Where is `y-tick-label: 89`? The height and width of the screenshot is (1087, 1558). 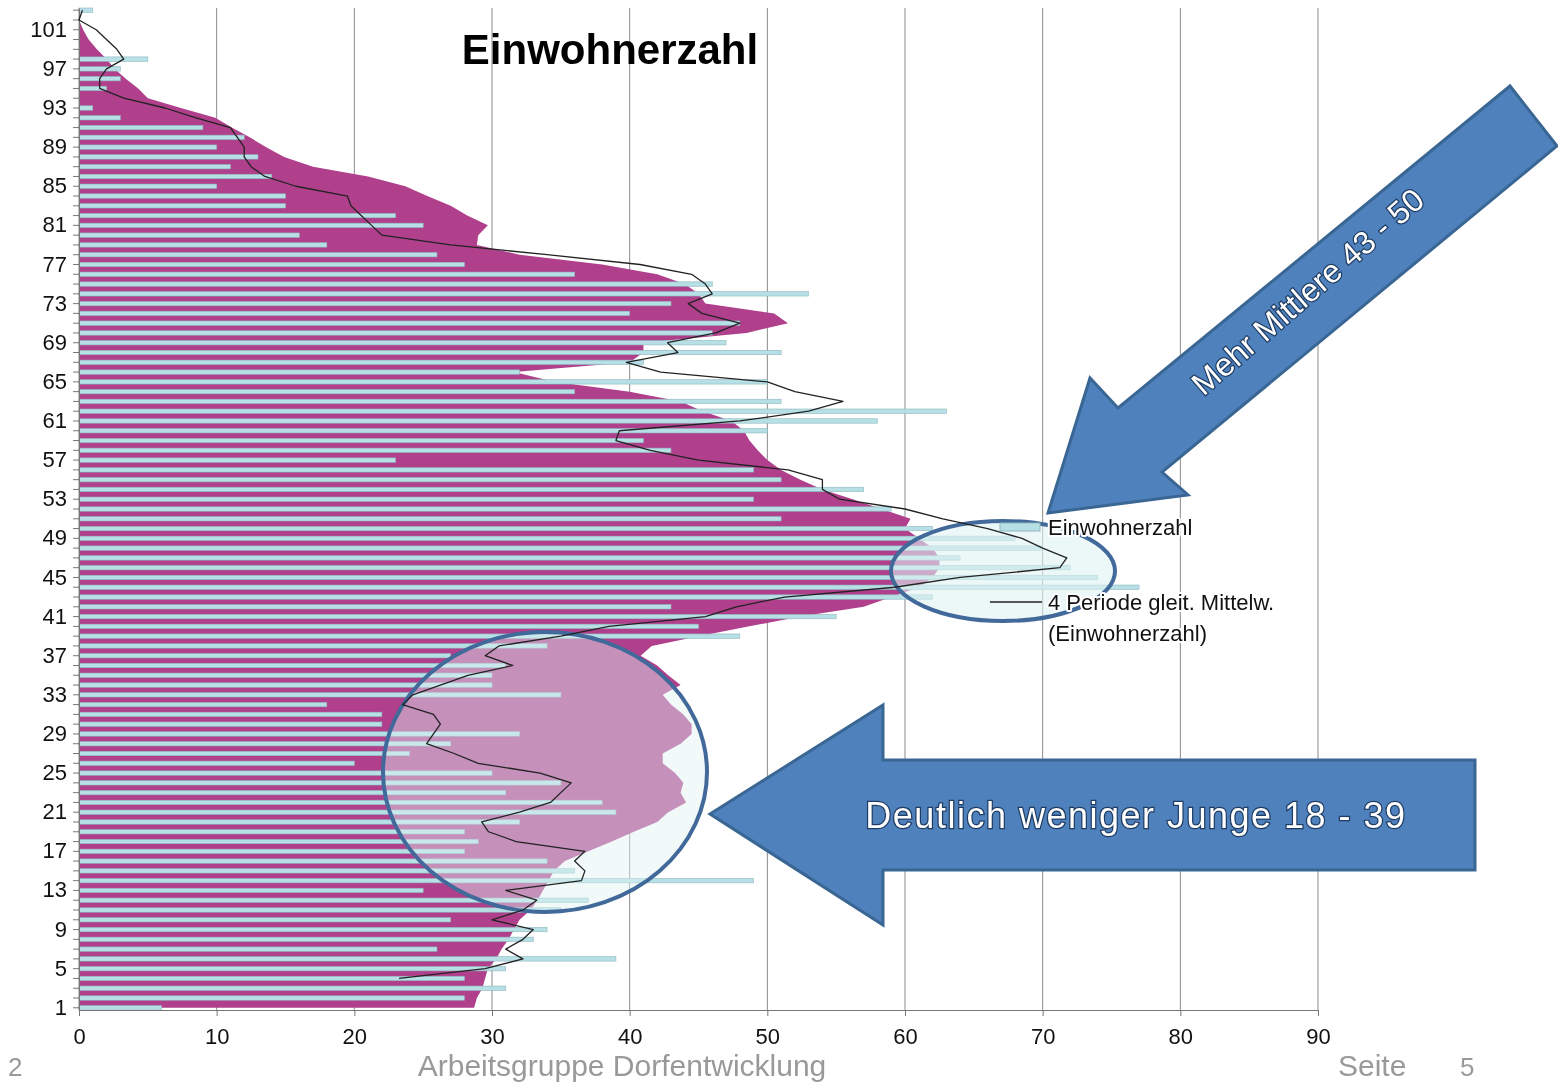 y-tick-label: 89 is located at coordinates (54, 147).